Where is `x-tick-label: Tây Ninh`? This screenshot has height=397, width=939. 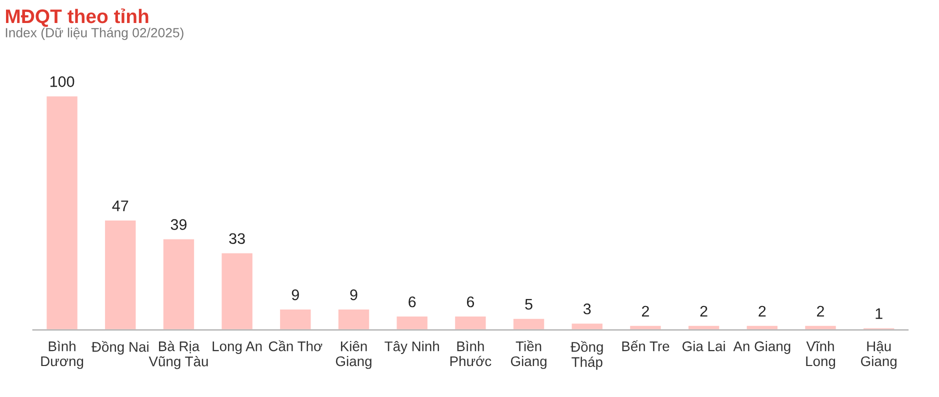 x-tick-label: Tây Ninh is located at coordinates (411, 347).